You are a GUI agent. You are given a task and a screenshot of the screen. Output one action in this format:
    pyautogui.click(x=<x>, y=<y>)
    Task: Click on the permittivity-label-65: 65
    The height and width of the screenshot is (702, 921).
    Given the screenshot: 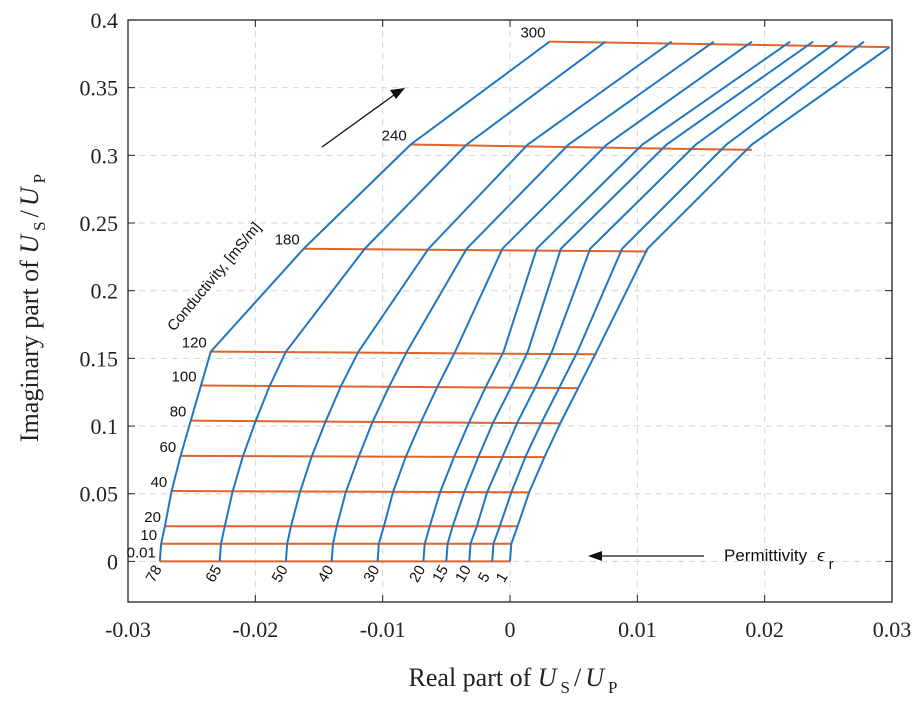 What is the action you would take?
    pyautogui.click(x=213, y=573)
    